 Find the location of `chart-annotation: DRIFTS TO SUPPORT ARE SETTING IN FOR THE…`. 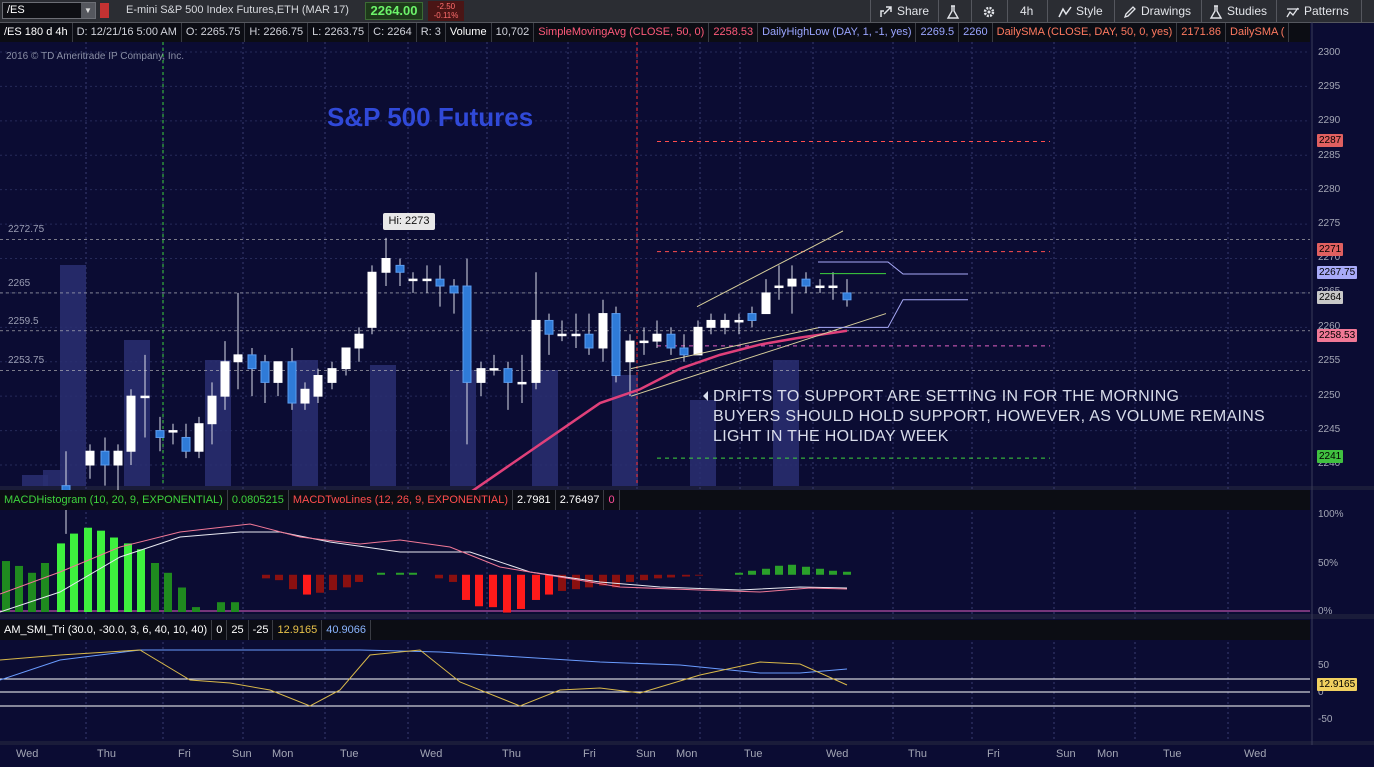

chart-annotation: DRIFTS TO SUPPORT ARE SETTING IN FOR THE… is located at coordinates (989, 417).